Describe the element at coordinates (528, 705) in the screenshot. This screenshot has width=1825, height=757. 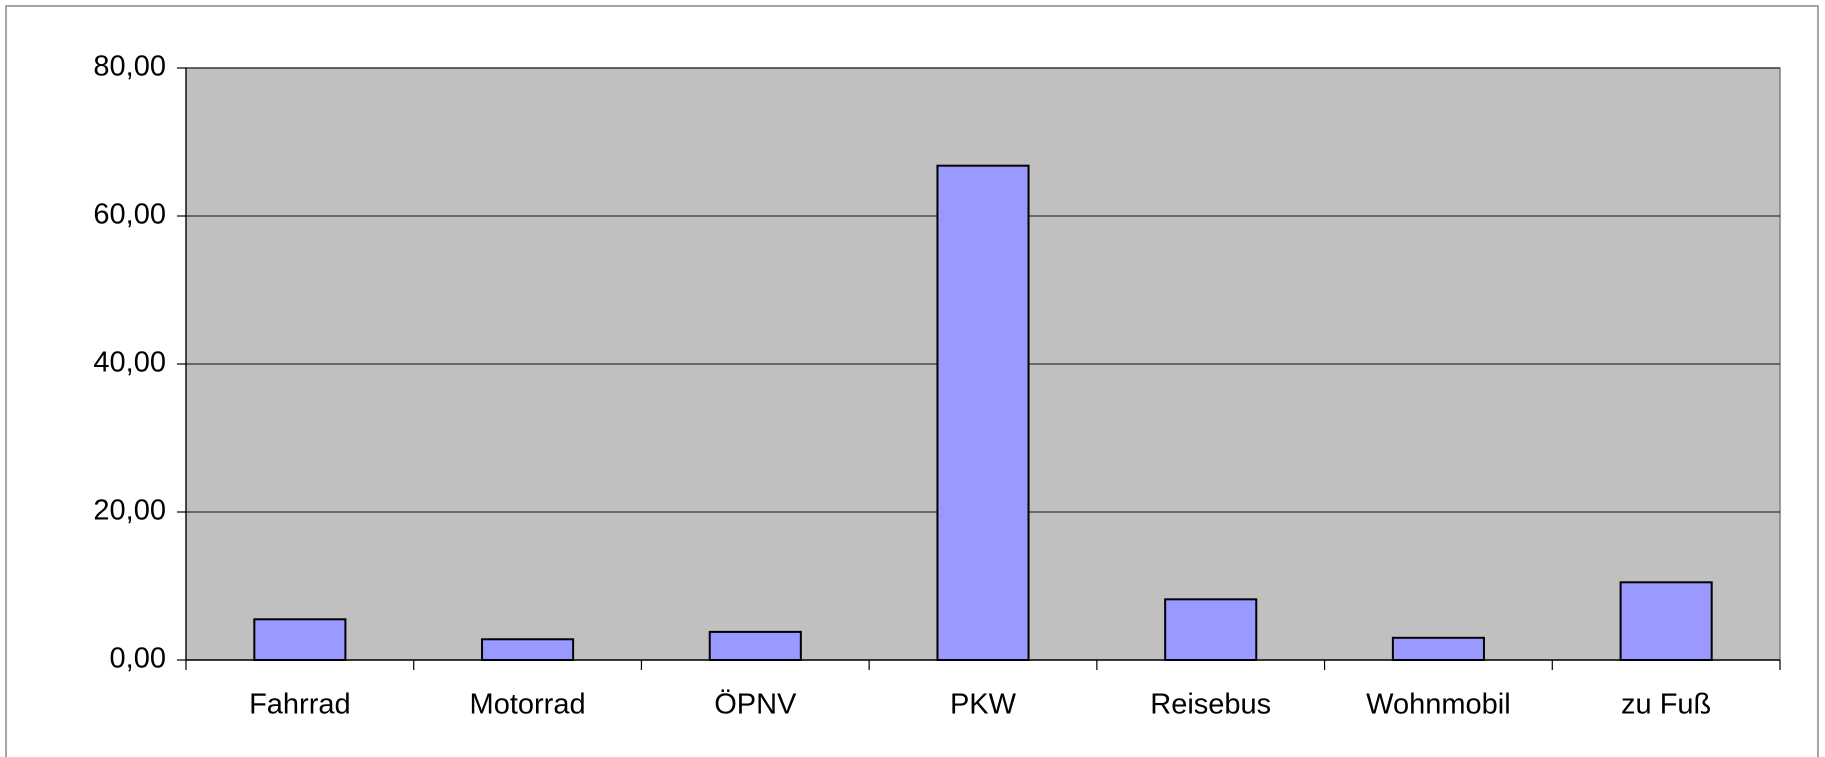
I see `x-tick-label: Motorrad` at that location.